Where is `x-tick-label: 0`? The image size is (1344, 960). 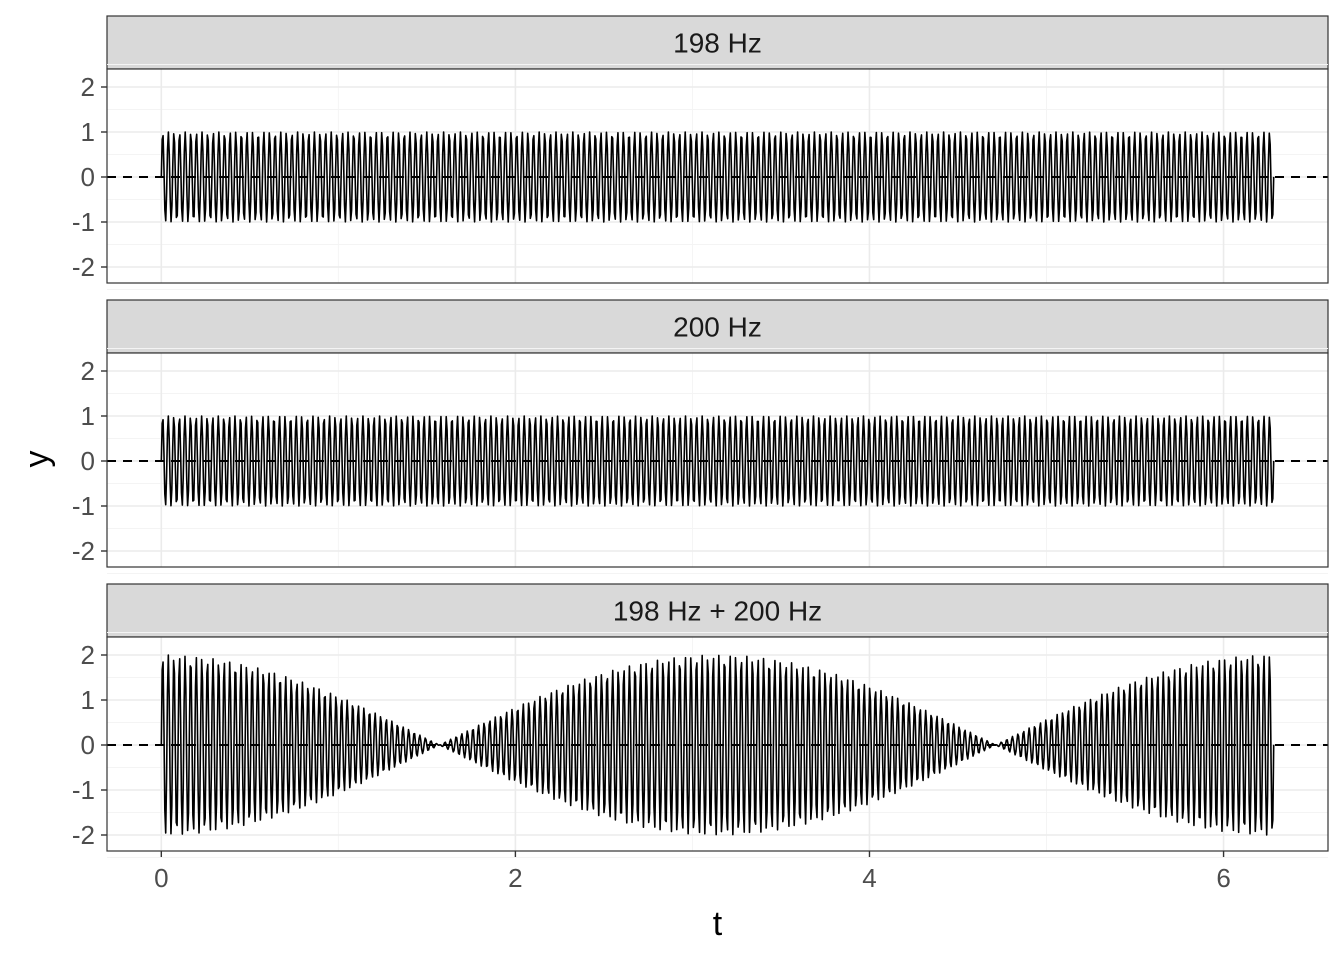 x-tick-label: 0 is located at coordinates (161, 878).